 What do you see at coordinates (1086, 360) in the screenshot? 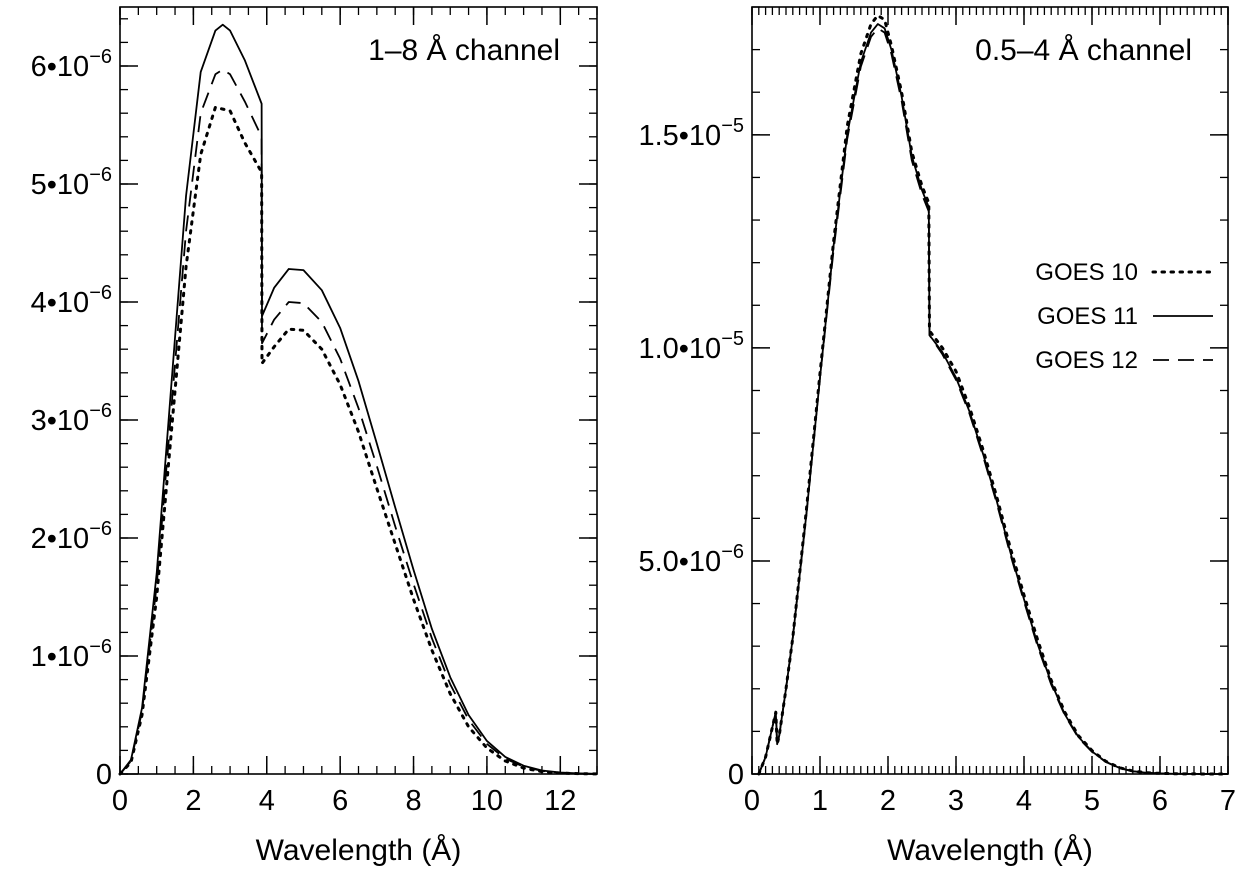
I see `legend-label: GOES 12` at bounding box center [1086, 360].